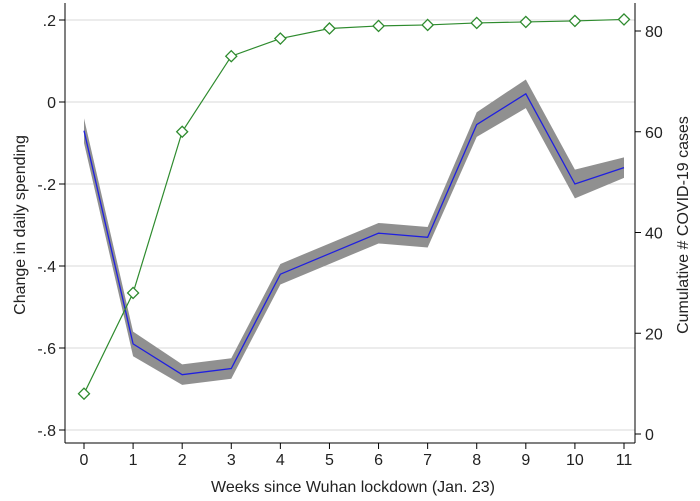 This screenshot has width=700, height=501. I want to click on y-right-tick-label-4: 80, so click(654, 32).